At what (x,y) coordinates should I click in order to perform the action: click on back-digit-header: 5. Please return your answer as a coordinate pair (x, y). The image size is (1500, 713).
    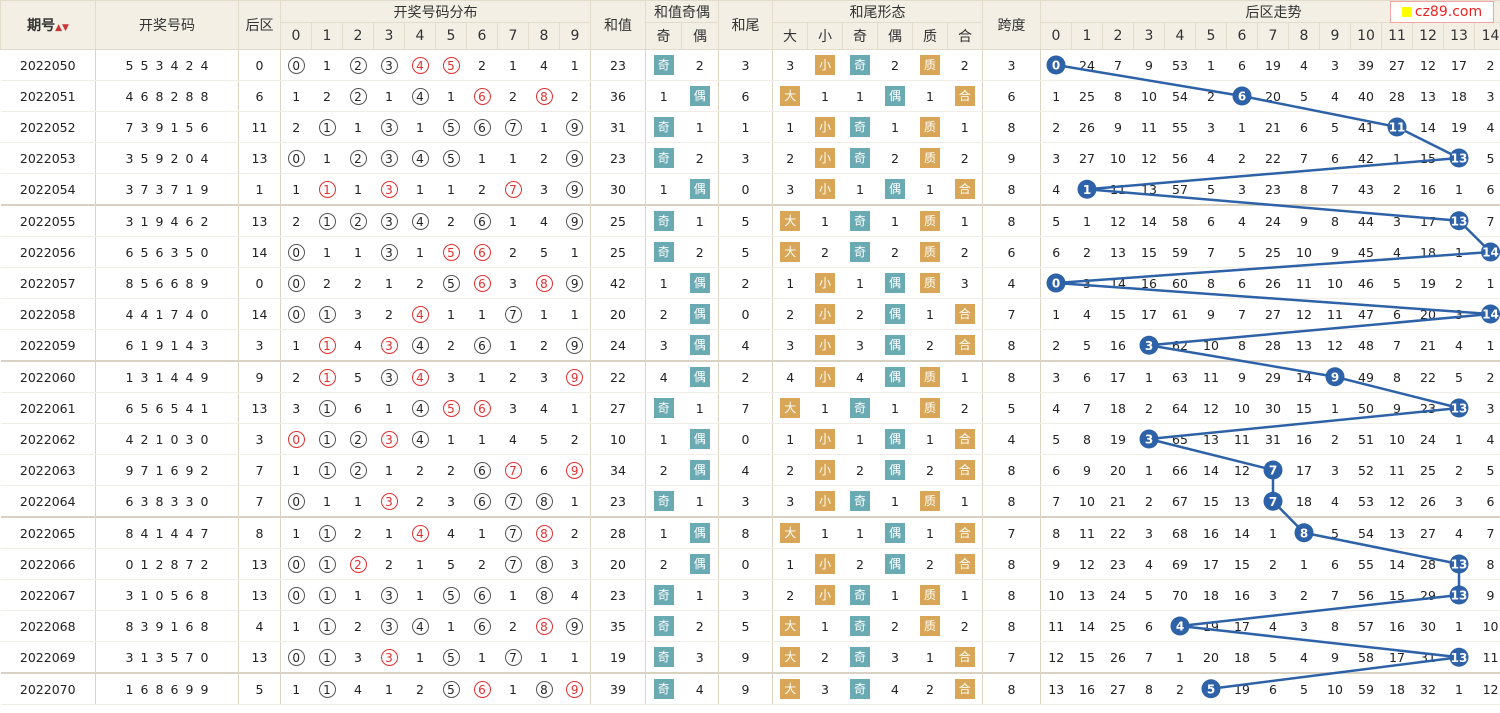
    Looking at the image, I should click on (1211, 36).